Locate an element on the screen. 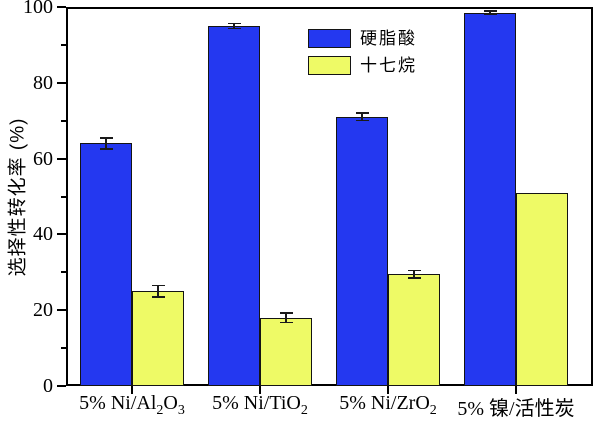  x-category-label: 5% Ni/TiO2 is located at coordinates (260, 405).